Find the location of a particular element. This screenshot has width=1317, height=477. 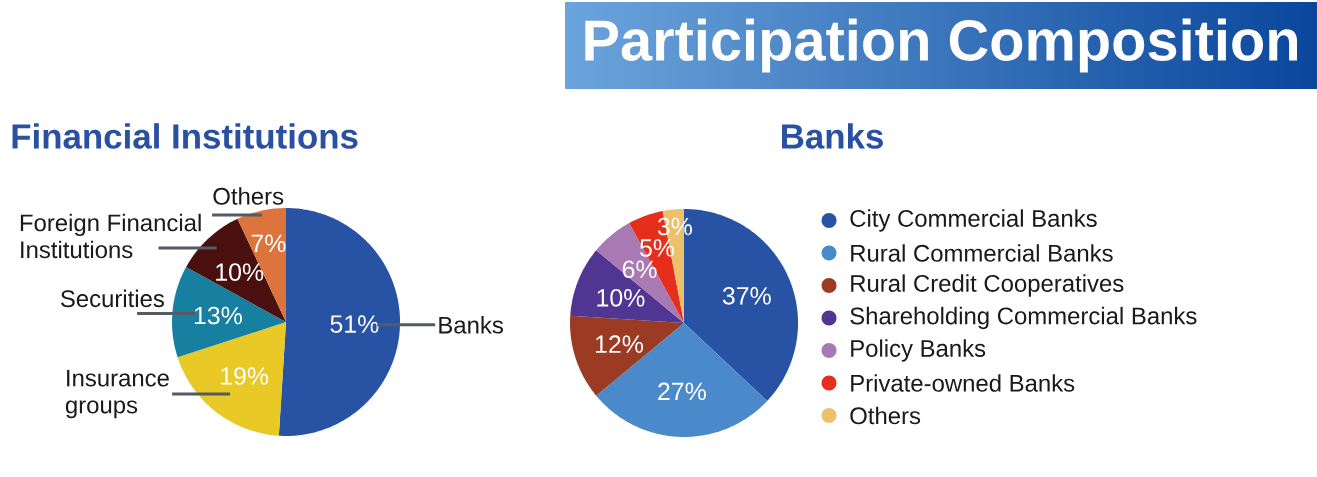

legend-label: Others is located at coordinates (885, 415).